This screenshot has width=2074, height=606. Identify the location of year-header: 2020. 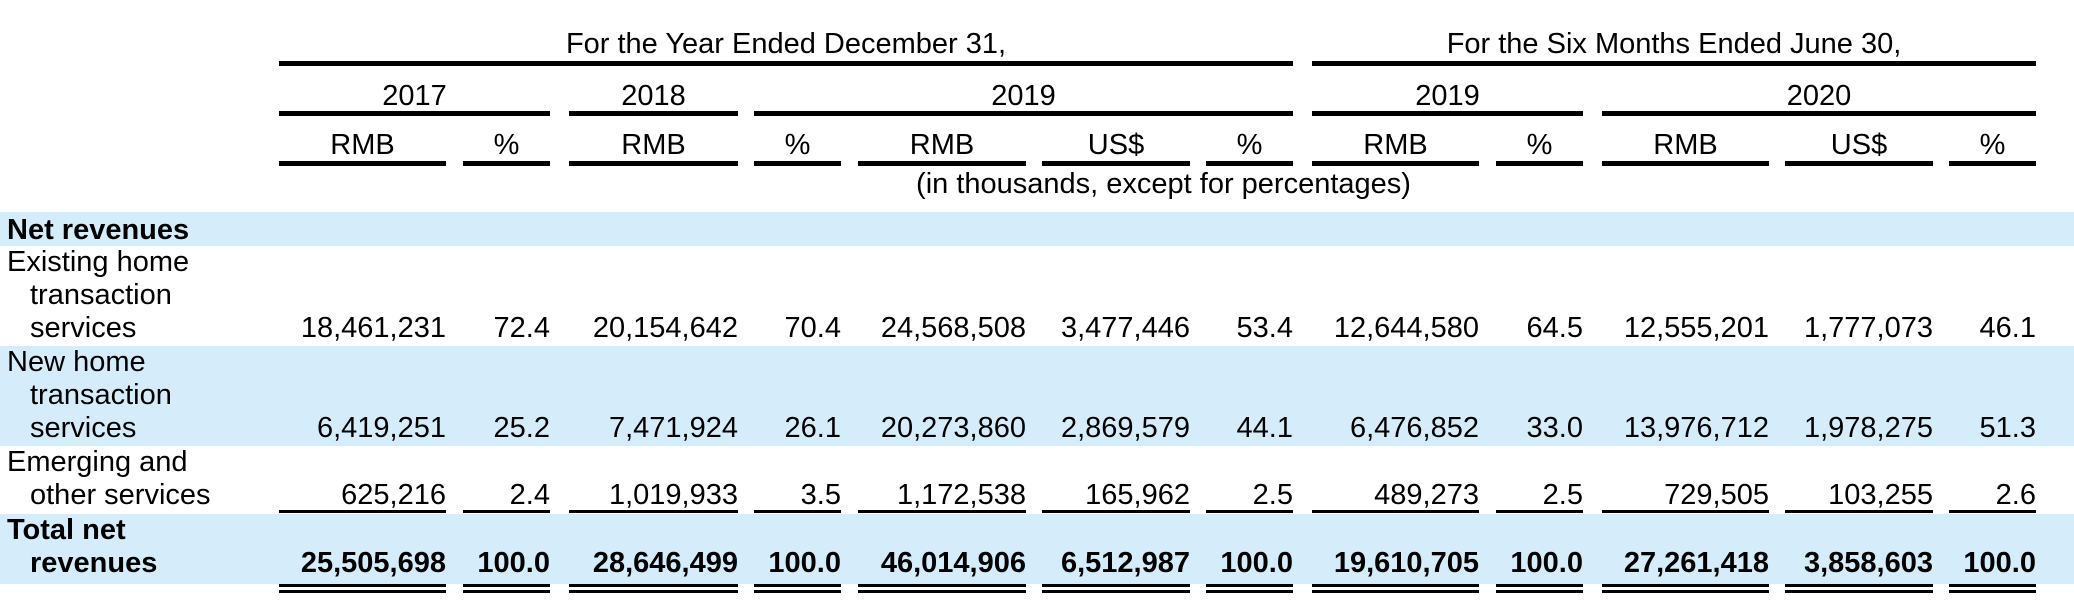
(1819, 96).